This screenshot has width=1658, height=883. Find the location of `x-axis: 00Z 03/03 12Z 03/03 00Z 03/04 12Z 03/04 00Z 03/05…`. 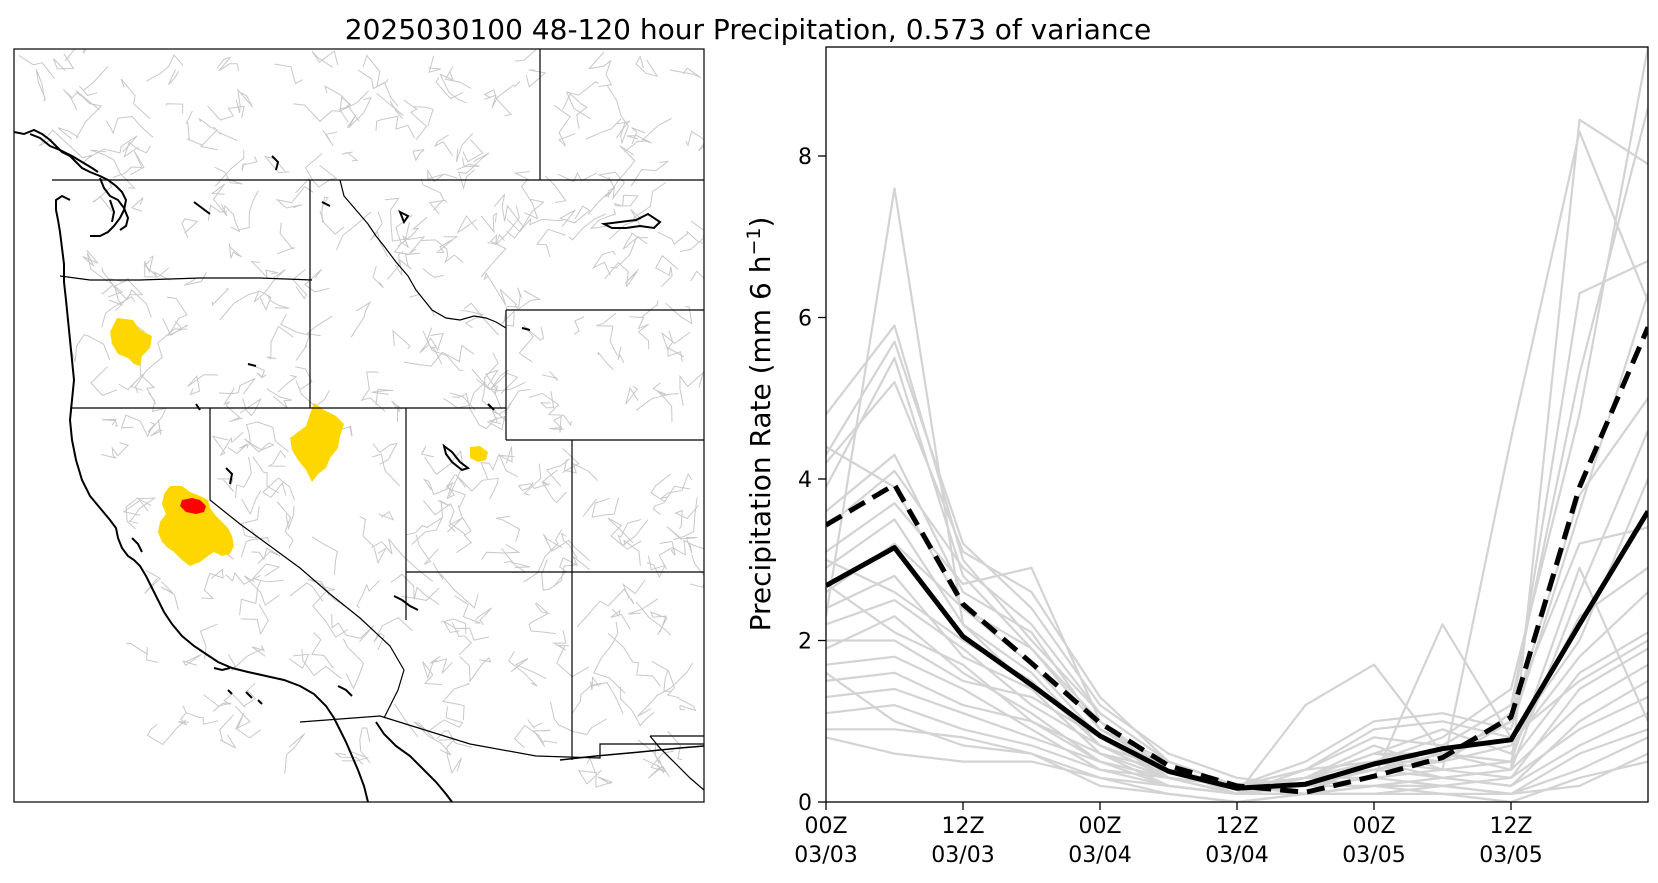

x-axis: 00Z 03/03 12Z 03/03 00Z 03/04 12Z 03/04 00Z 03/05… is located at coordinates (1168, 835).